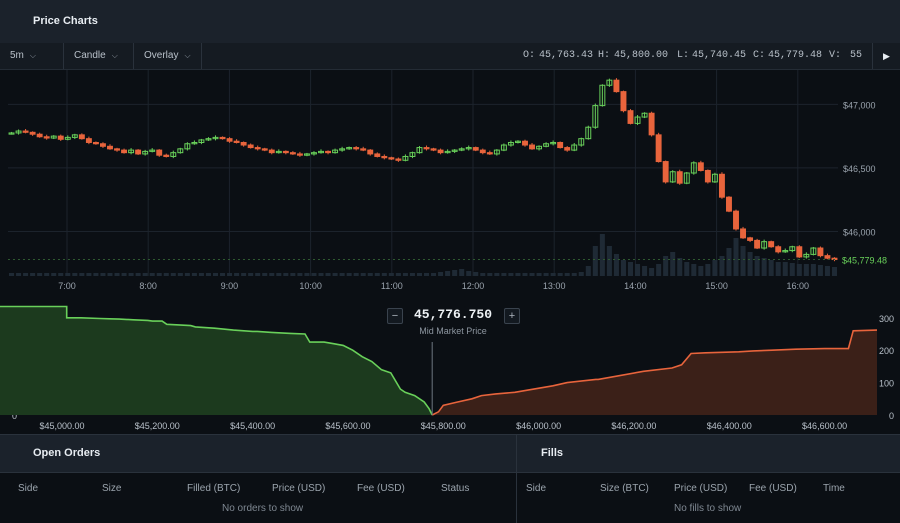  Describe the element at coordinates (536, 488) in the screenshot. I see `fills-col-side: Side` at that location.